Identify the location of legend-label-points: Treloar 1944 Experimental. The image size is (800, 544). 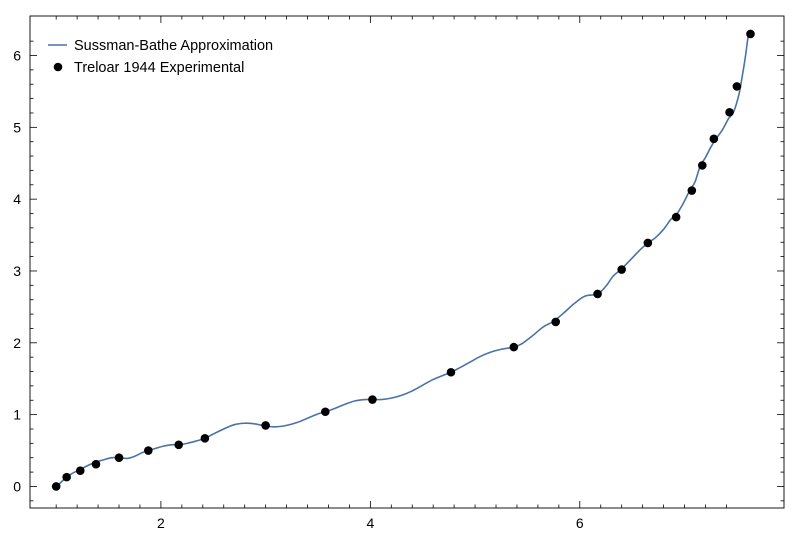
(159, 68).